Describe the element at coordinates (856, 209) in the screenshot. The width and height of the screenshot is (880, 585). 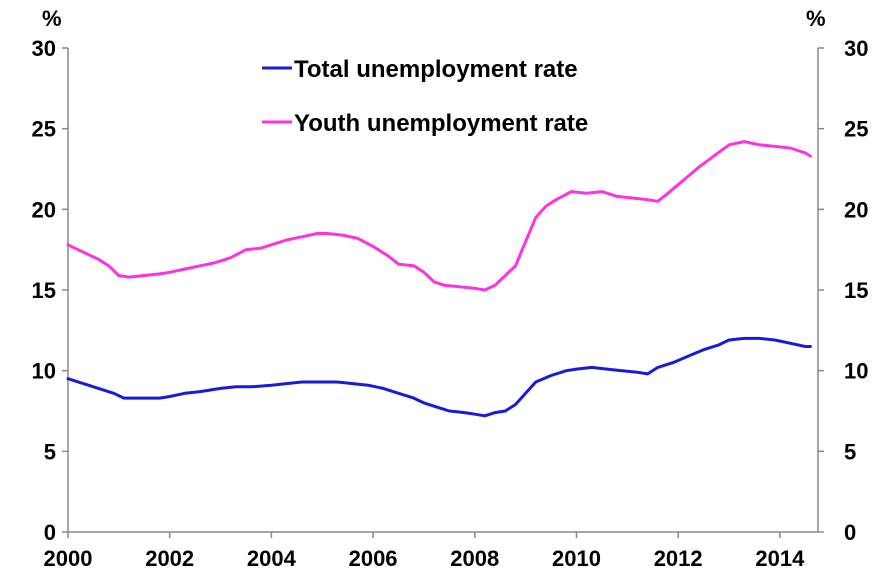
I see `y-tick-label-right: 20` at that location.